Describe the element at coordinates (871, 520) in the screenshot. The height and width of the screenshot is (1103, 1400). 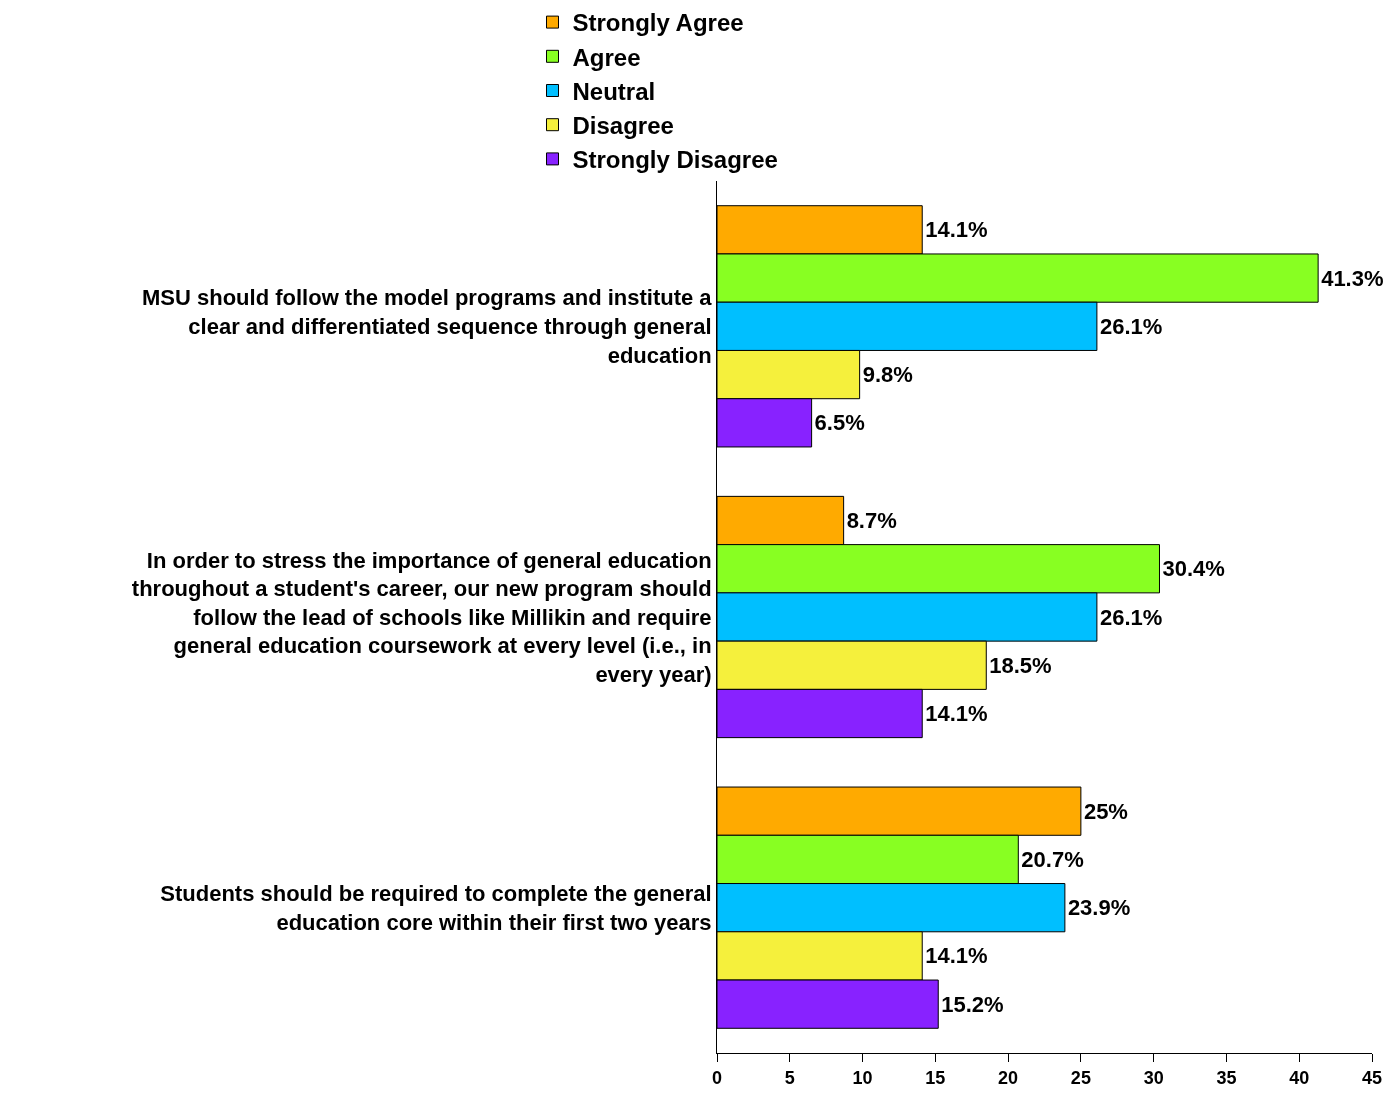
I see `data-label: 8.7%` at that location.